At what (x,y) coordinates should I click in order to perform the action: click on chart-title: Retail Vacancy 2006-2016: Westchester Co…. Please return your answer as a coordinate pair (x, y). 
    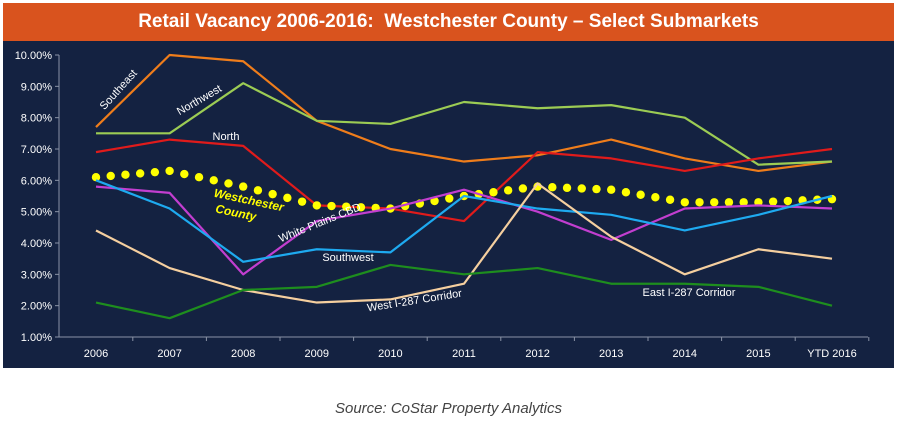
    Looking at the image, I should click on (448, 21).